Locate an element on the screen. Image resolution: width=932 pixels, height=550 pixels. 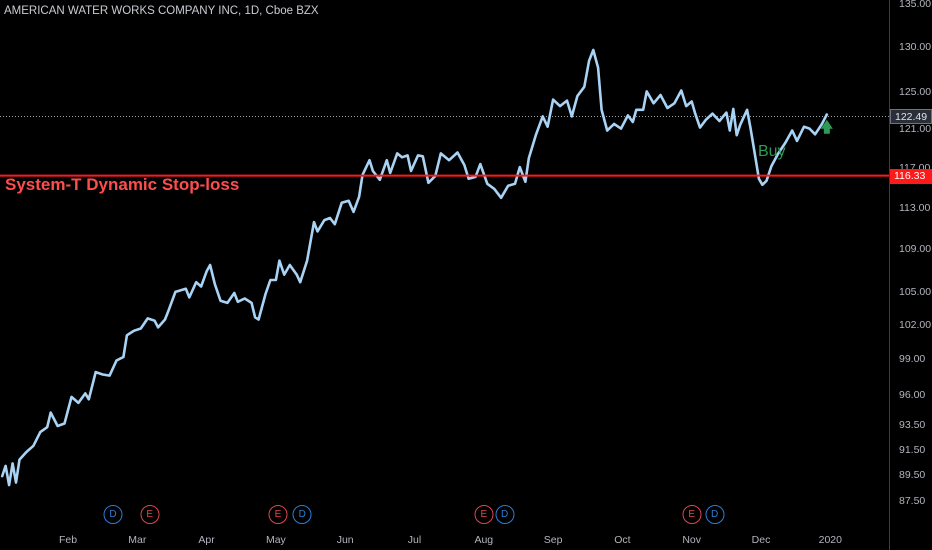
y-tick-label: 93.50 is located at coordinates (912, 424).